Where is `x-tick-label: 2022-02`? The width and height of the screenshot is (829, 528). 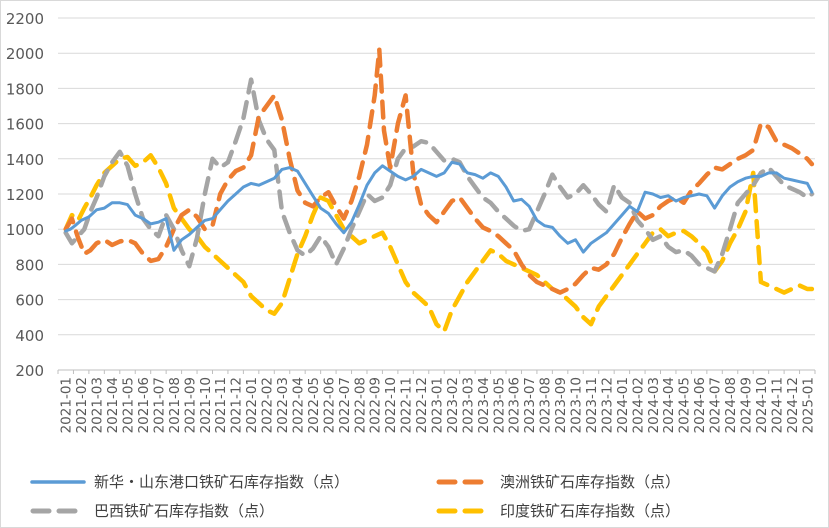
x-tick-label: 2022-02 is located at coordinates (268, 405).